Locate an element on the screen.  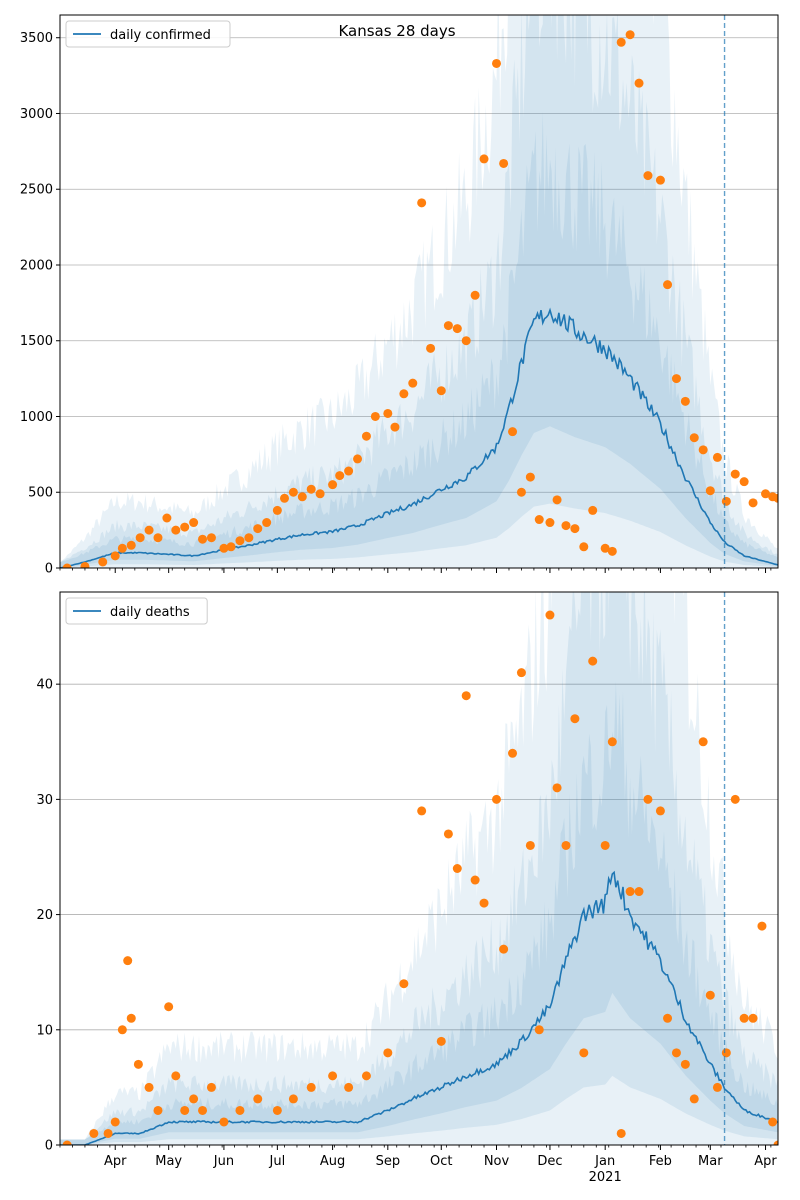
legend-box is located at coordinates (136, 611).